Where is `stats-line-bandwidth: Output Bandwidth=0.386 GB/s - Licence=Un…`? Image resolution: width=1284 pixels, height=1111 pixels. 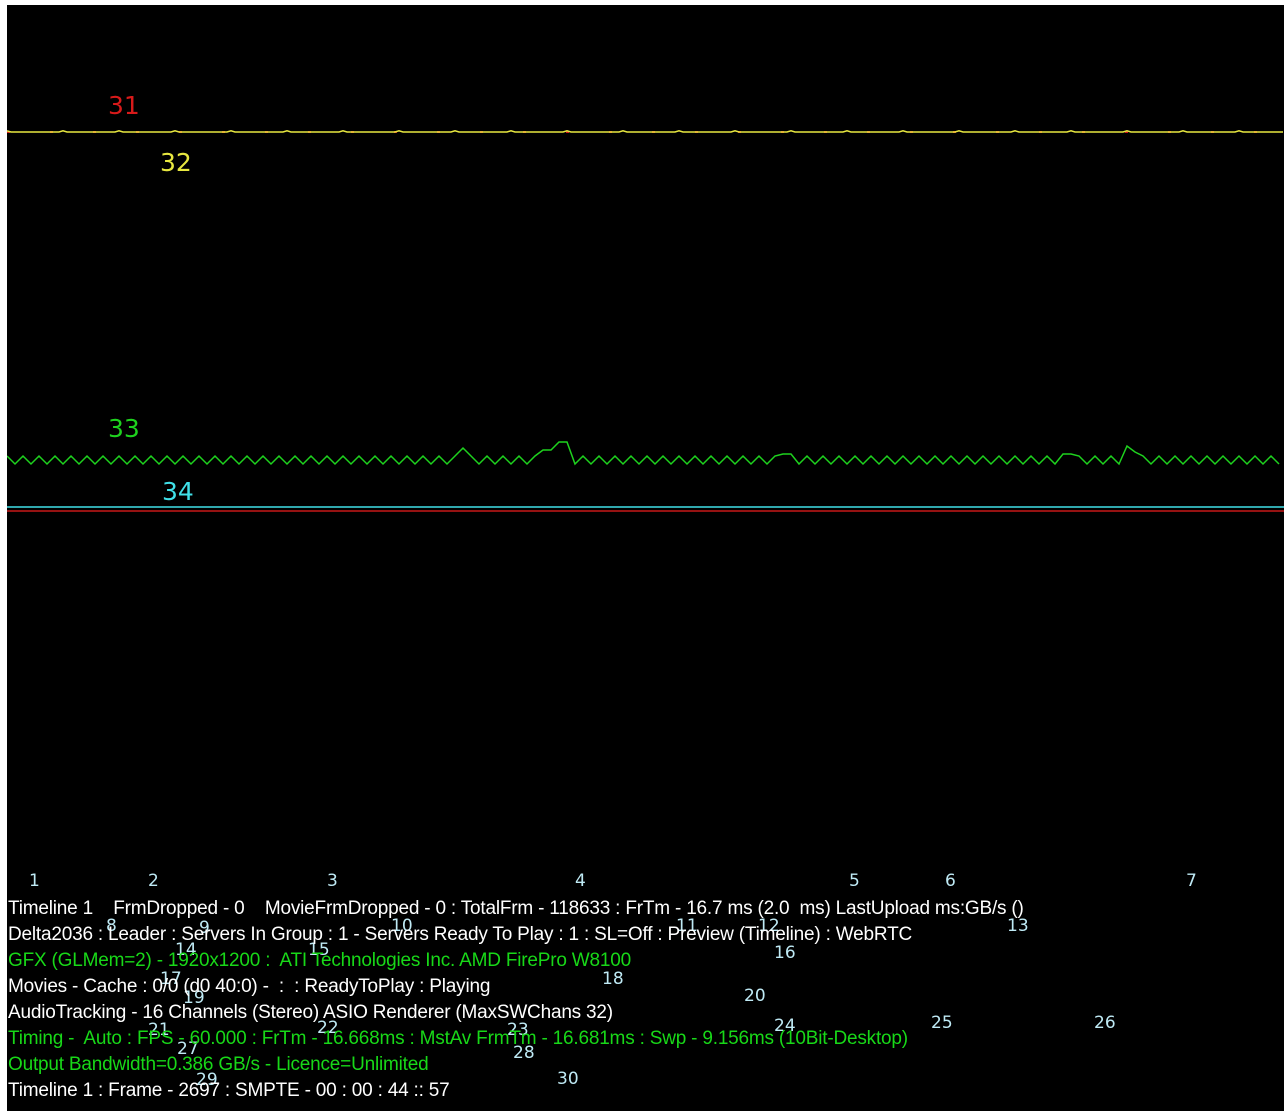
stats-line-bandwidth: Output Bandwidth=0.386 GB/s - Licence=Un… is located at coordinates (218, 1064).